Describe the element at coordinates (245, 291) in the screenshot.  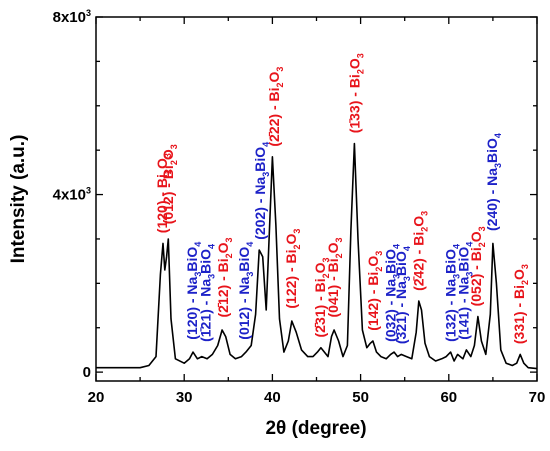
I see `peak-label: (012) - Na3BiO4` at that location.